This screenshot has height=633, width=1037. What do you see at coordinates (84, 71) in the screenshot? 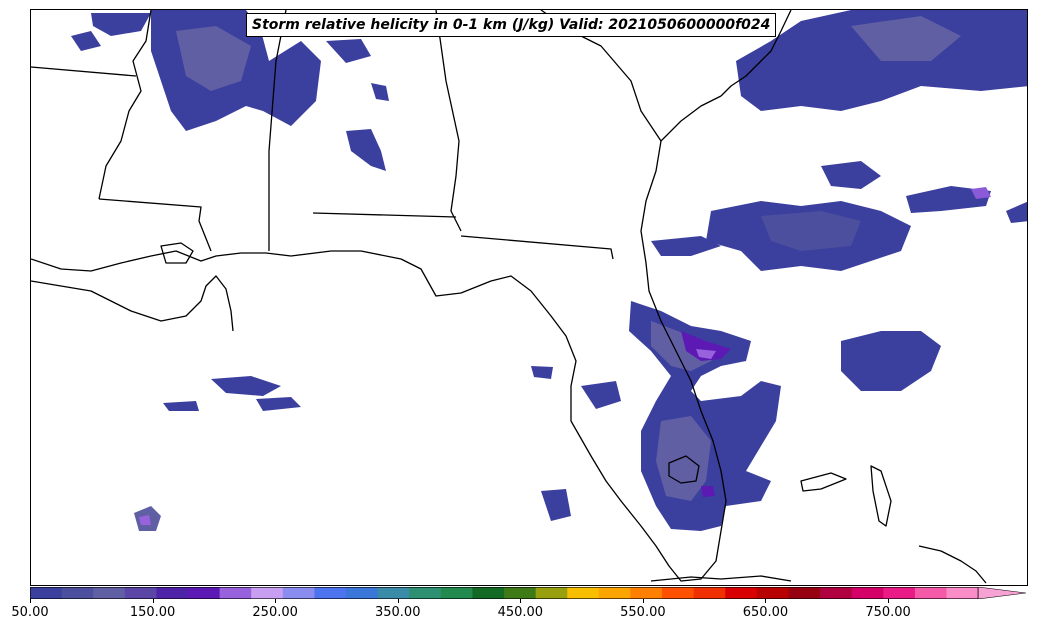
I see `state-border-ar-ms` at bounding box center [84, 71].